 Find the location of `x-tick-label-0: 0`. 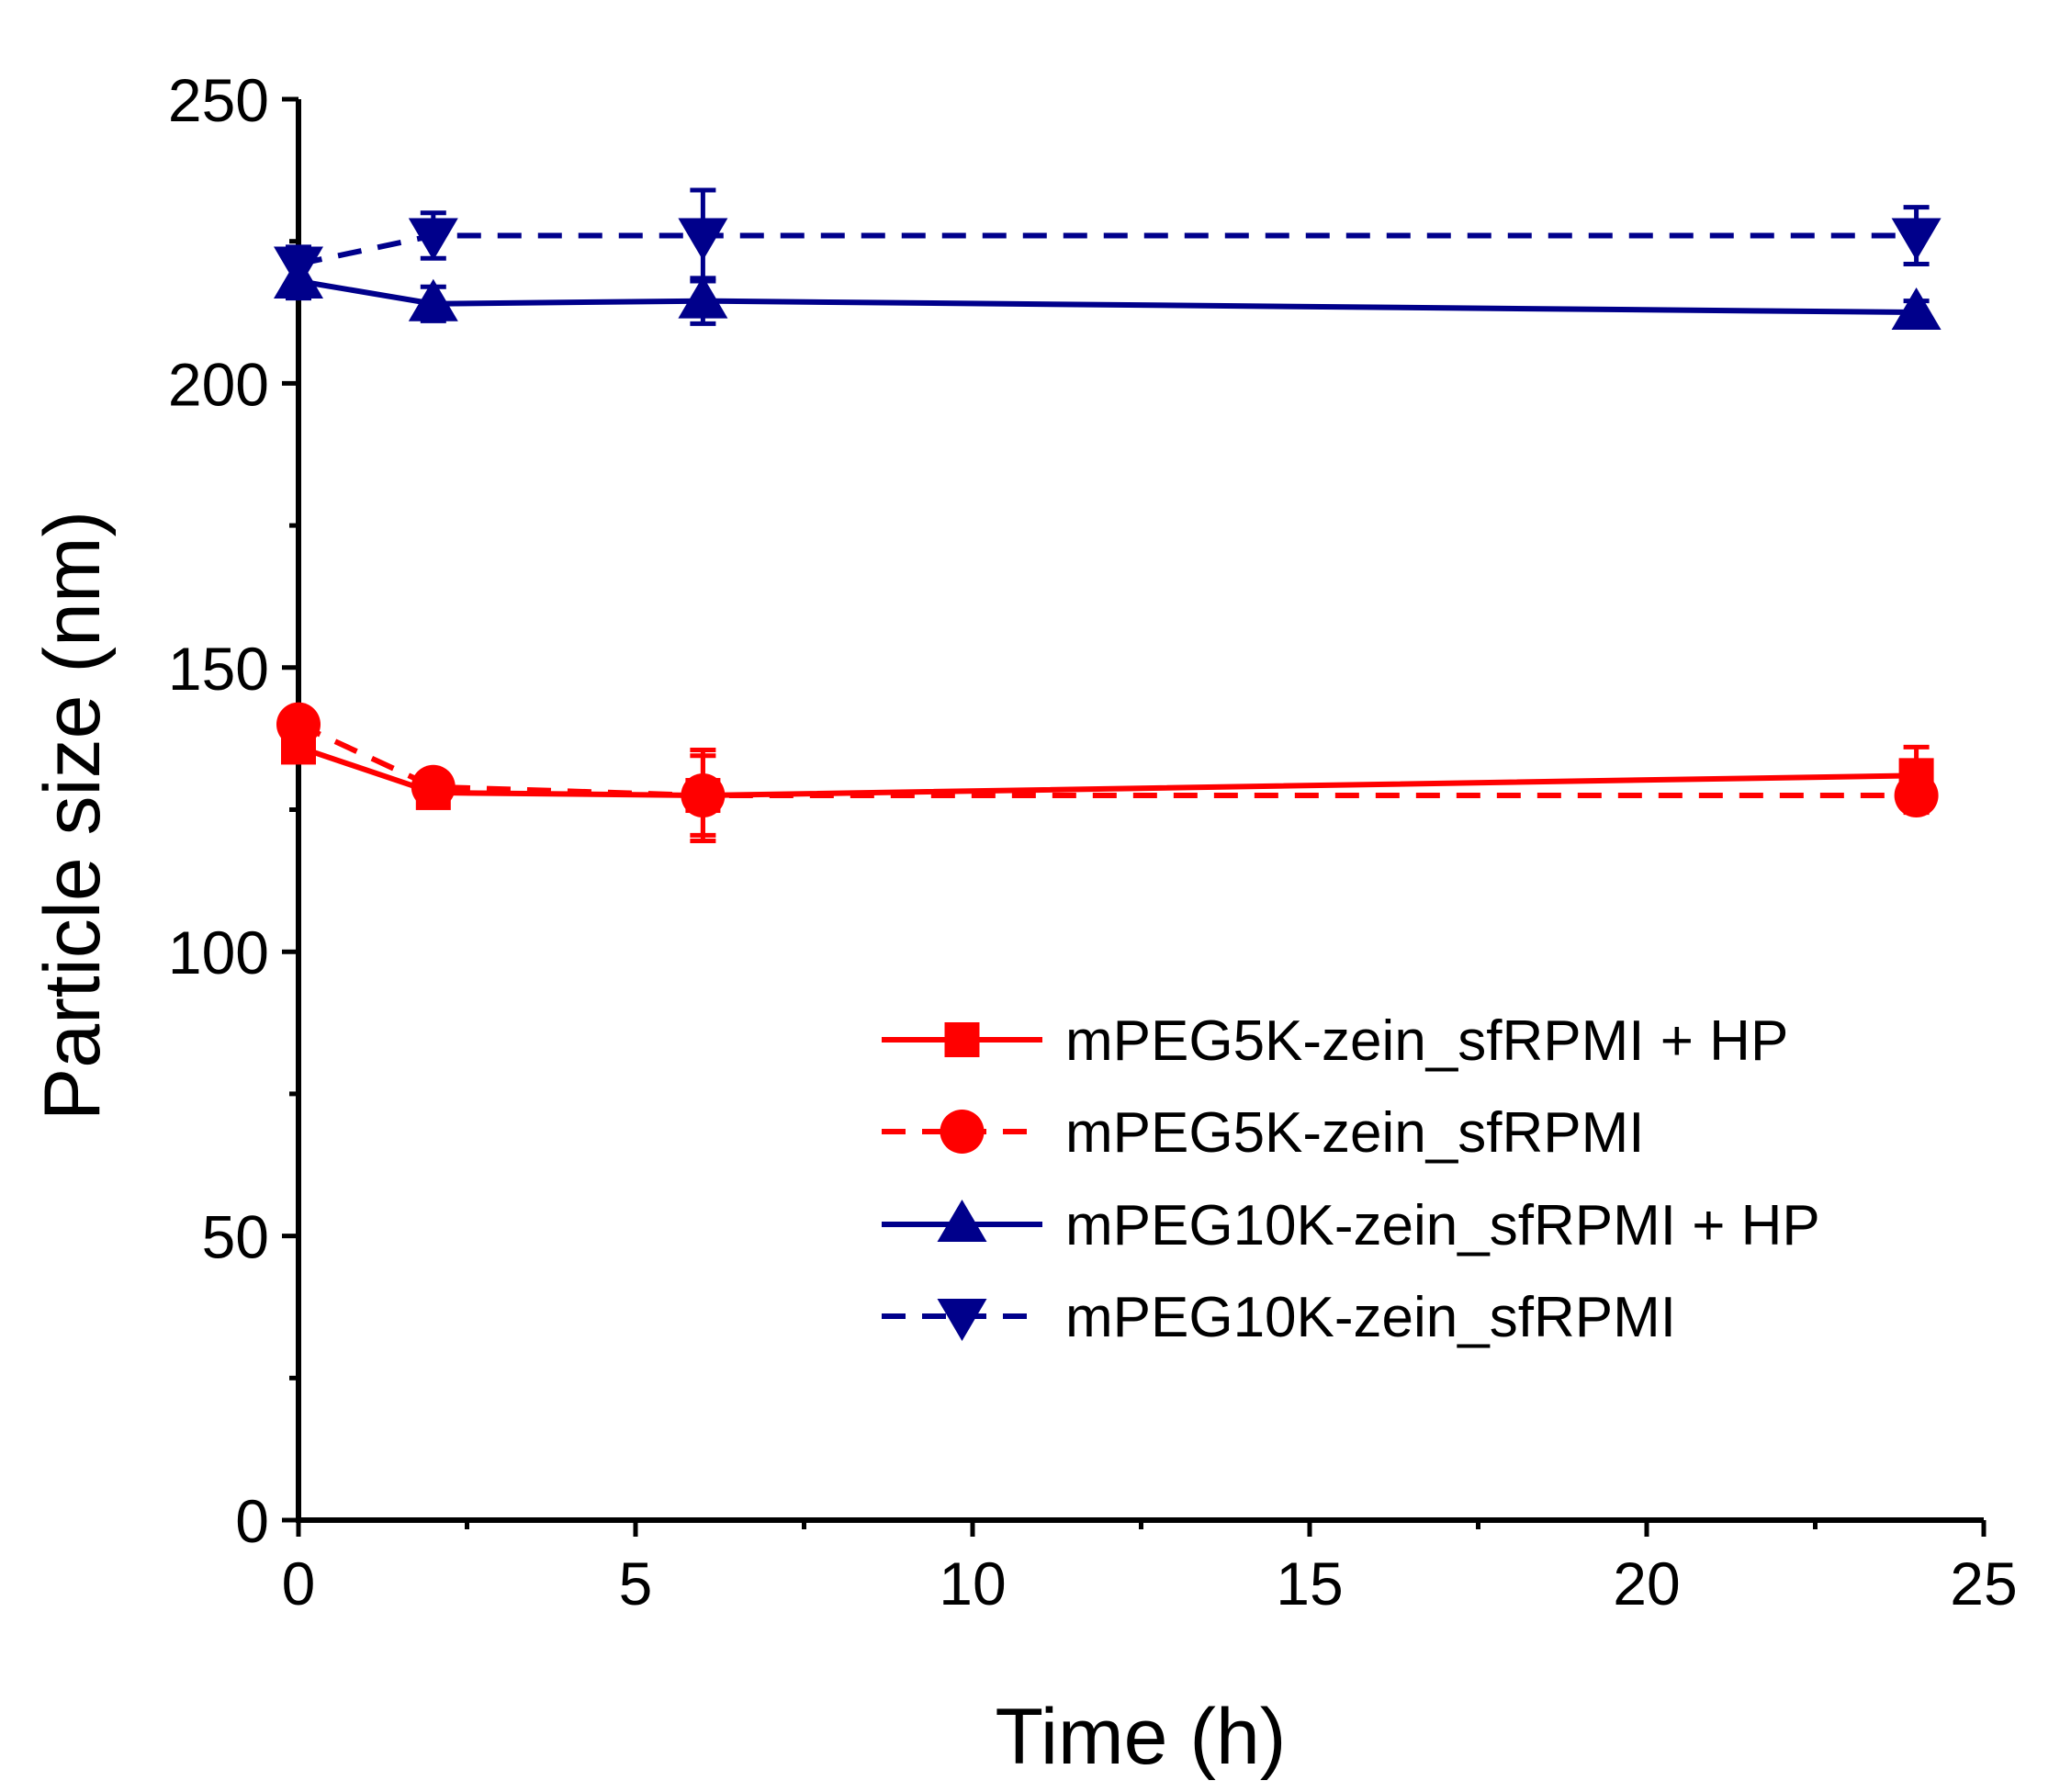

x-tick-label-0: 0 is located at coordinates (299, 1583).